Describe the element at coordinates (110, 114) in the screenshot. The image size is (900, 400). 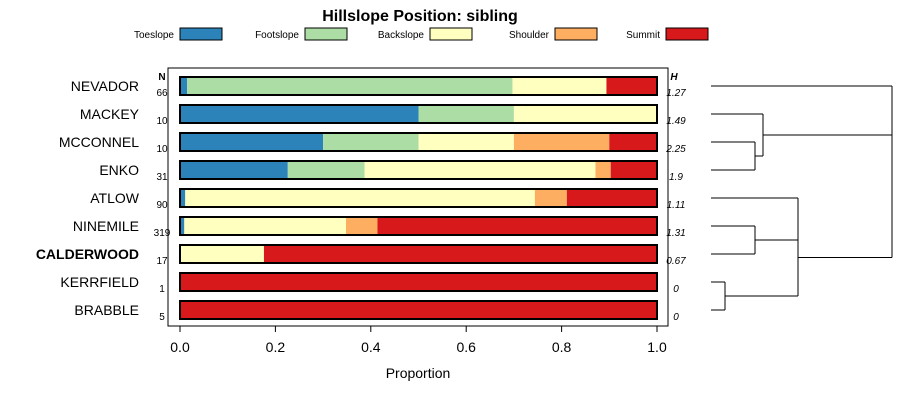
I see `row-label: MACKEY` at that location.